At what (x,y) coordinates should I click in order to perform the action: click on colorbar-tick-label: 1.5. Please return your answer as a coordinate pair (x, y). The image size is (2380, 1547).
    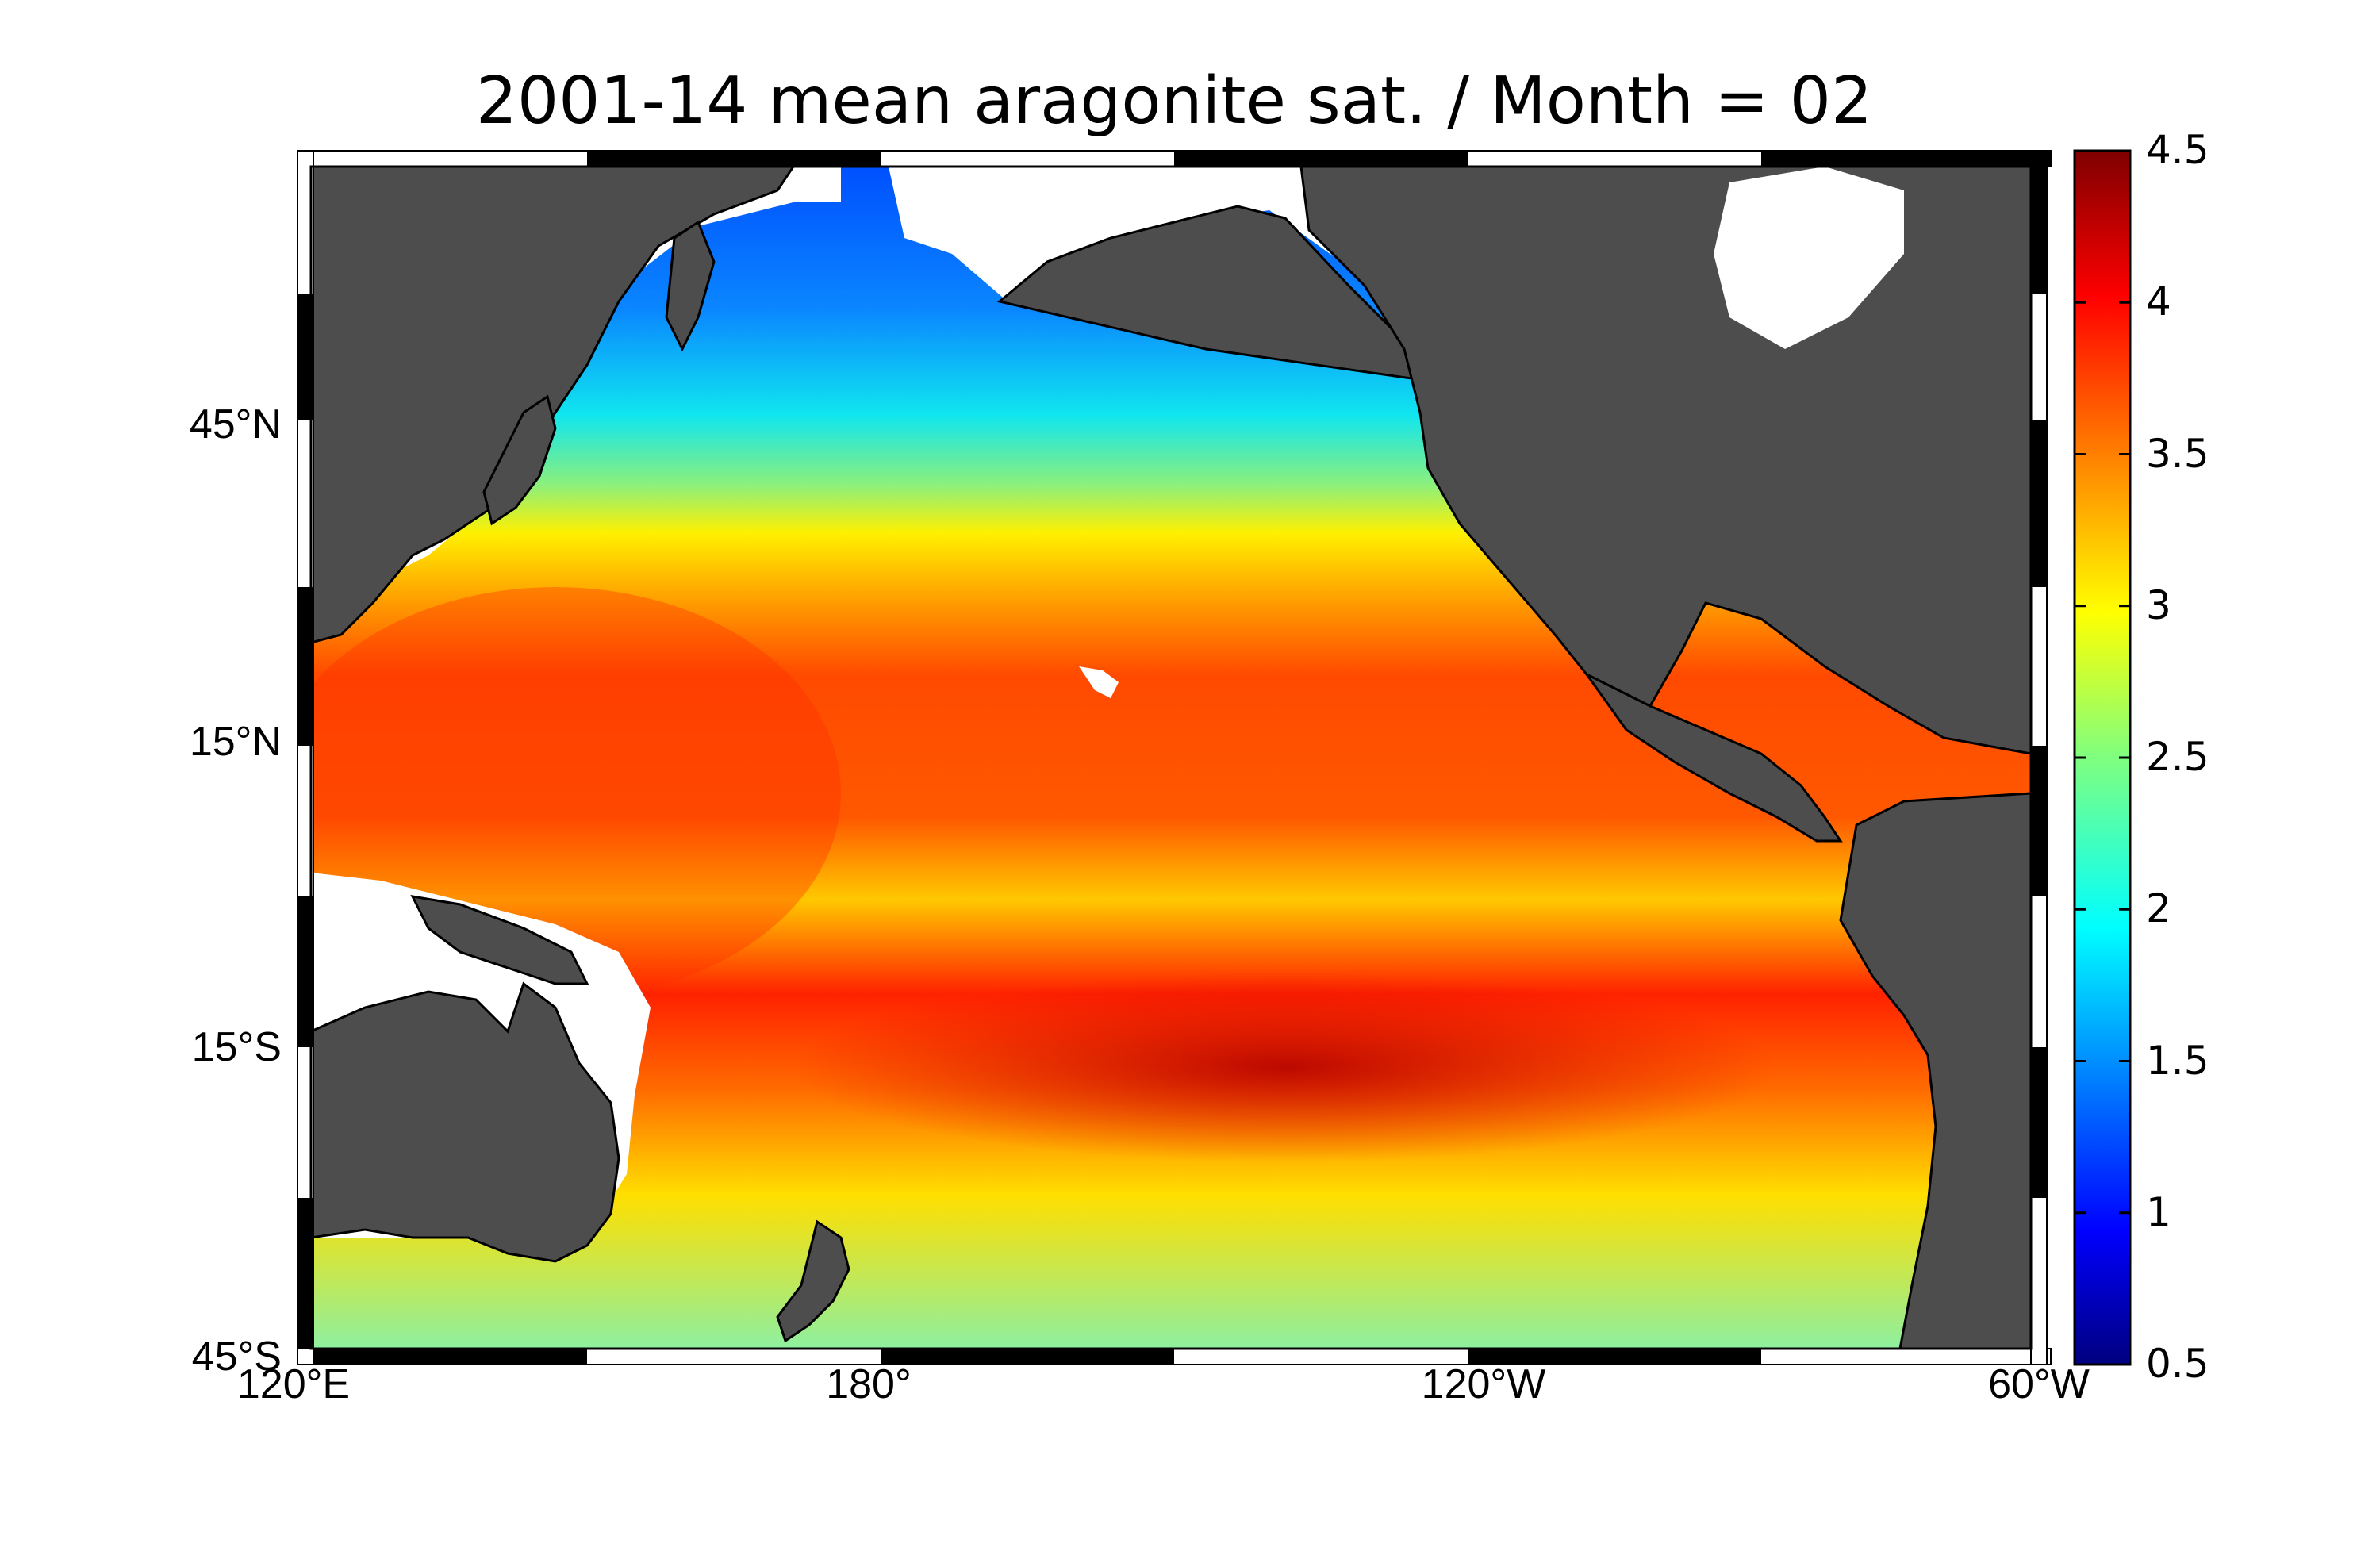
    Looking at the image, I should click on (2177, 1060).